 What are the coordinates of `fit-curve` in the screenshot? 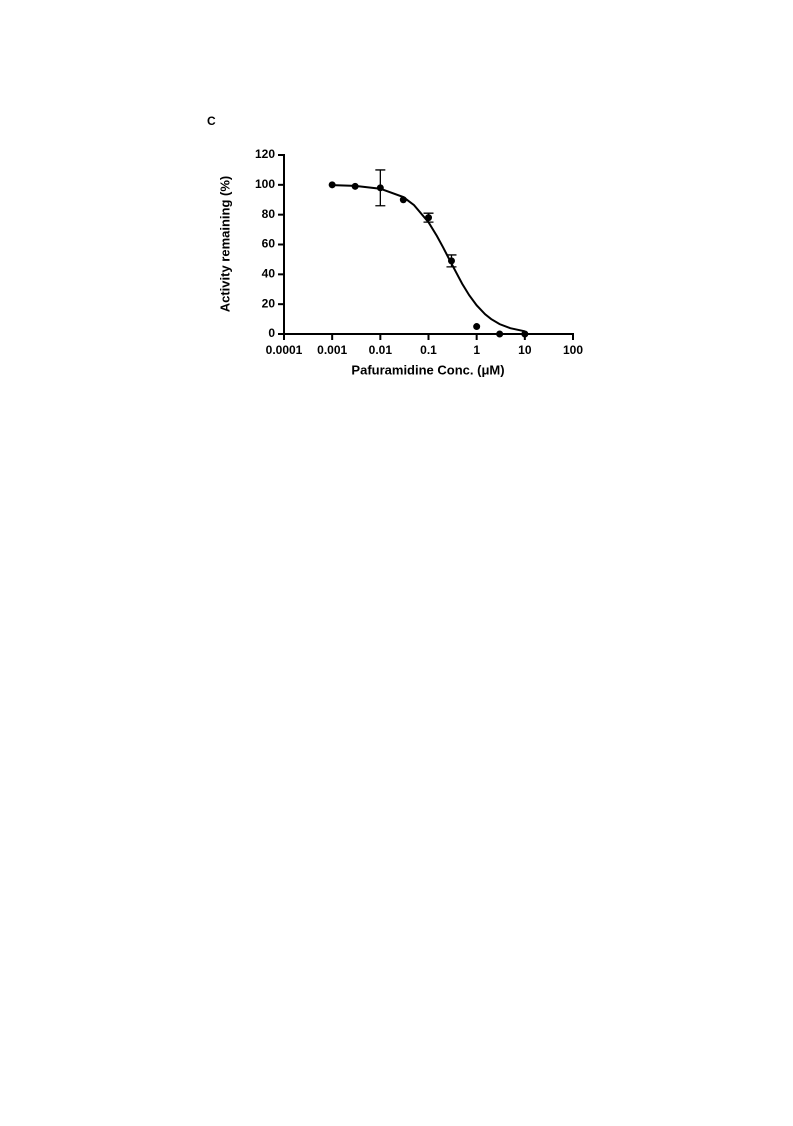 It's located at (429, 258).